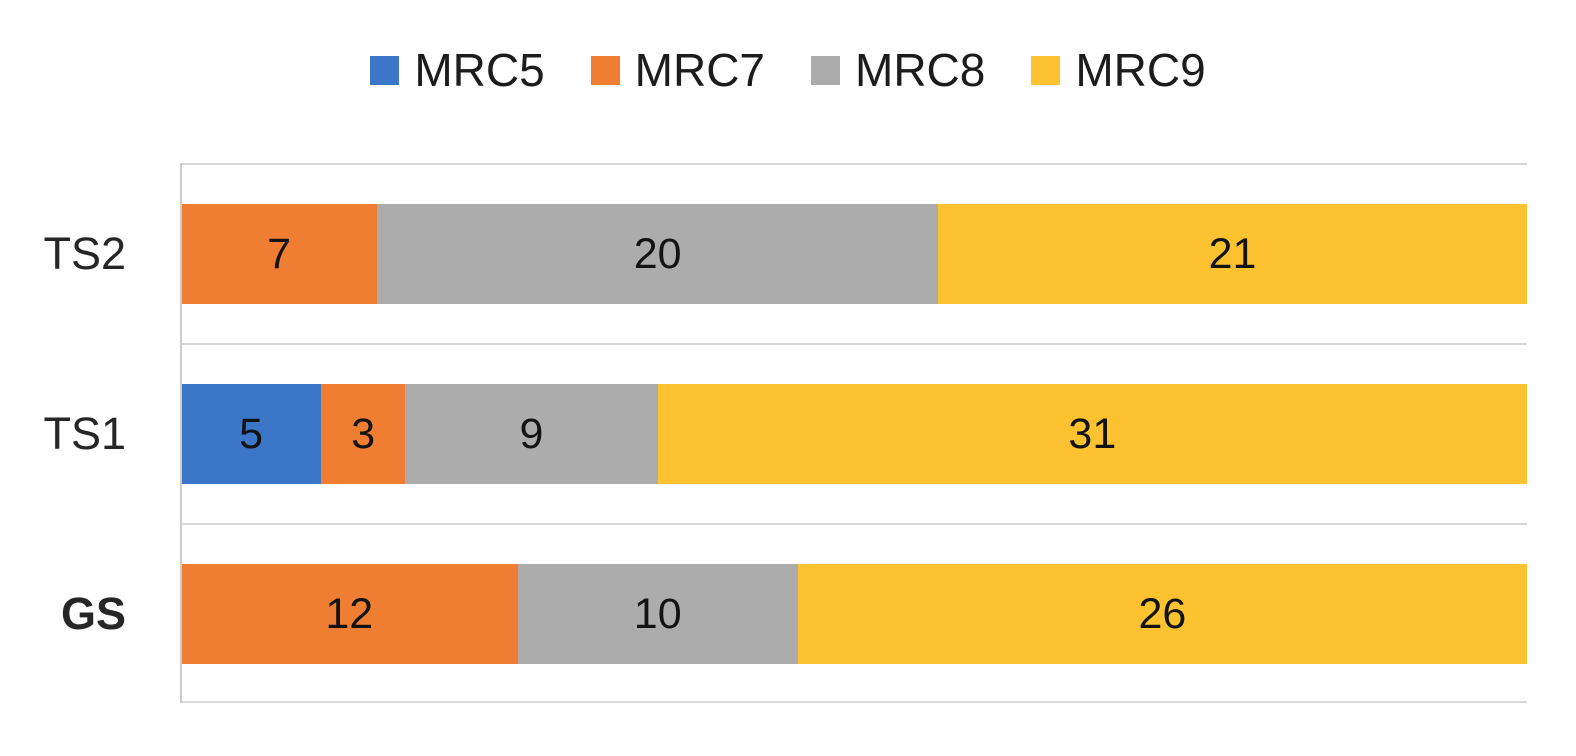 The width and height of the screenshot is (1576, 756). I want to click on bar-value-label: 26, so click(1162, 613).